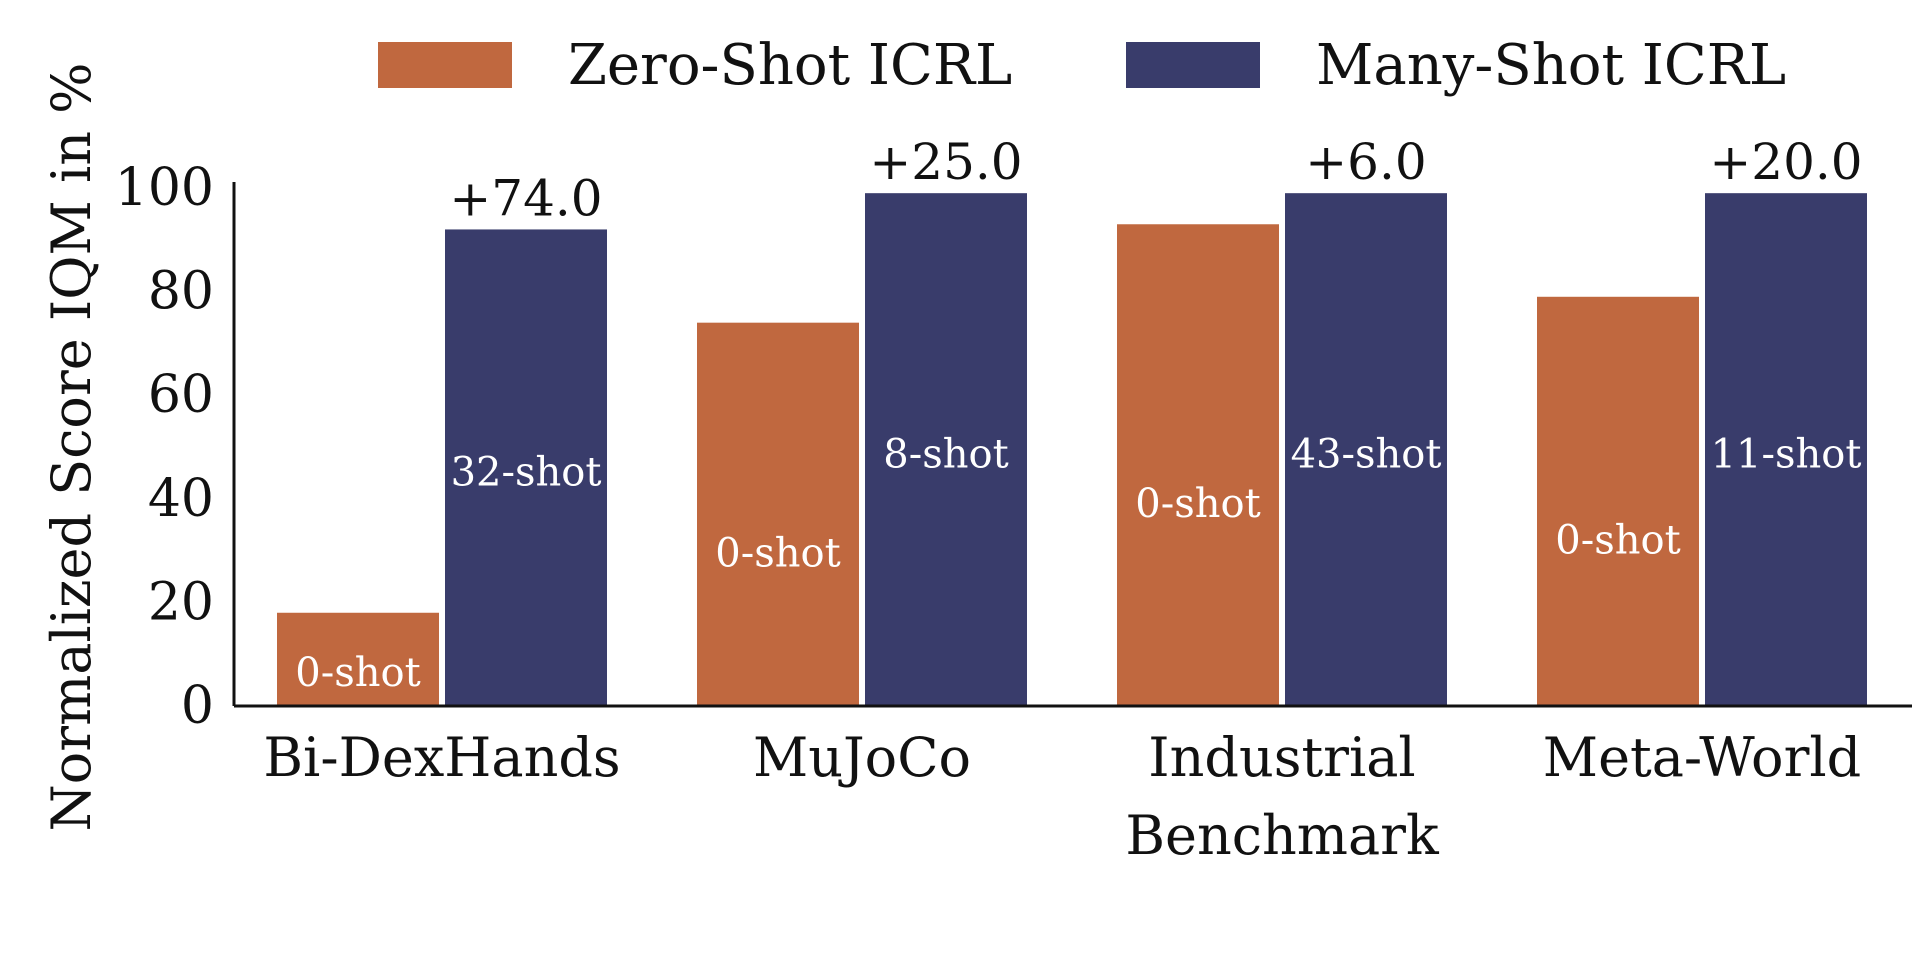 This screenshot has width=1932, height=964. I want to click on y-axis: 0 20 40 60 80 100, so click(175, 447).